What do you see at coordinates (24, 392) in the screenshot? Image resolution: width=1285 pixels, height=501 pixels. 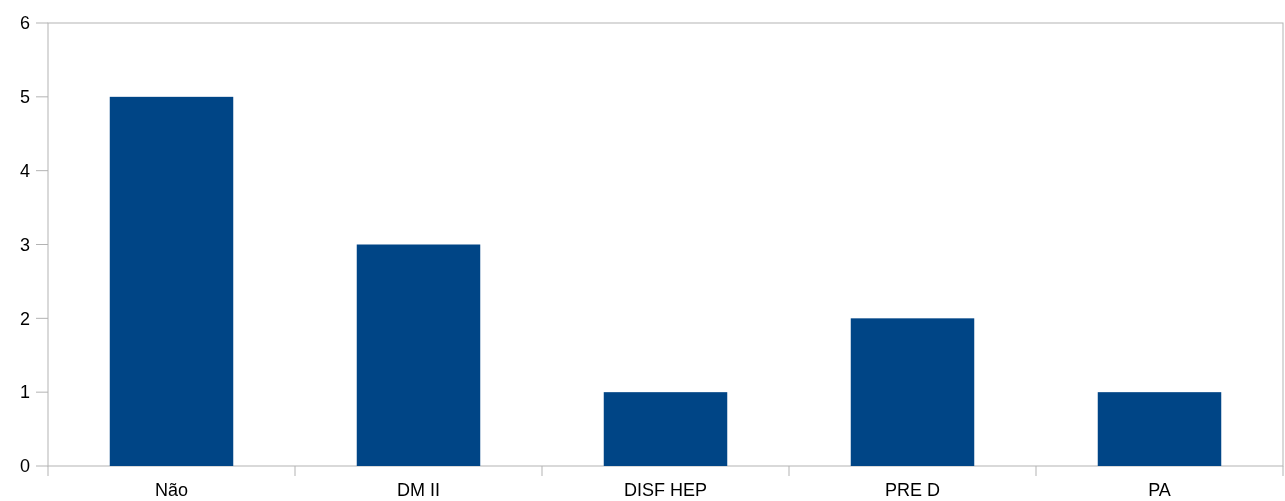 I see `y-tick-label: 1` at bounding box center [24, 392].